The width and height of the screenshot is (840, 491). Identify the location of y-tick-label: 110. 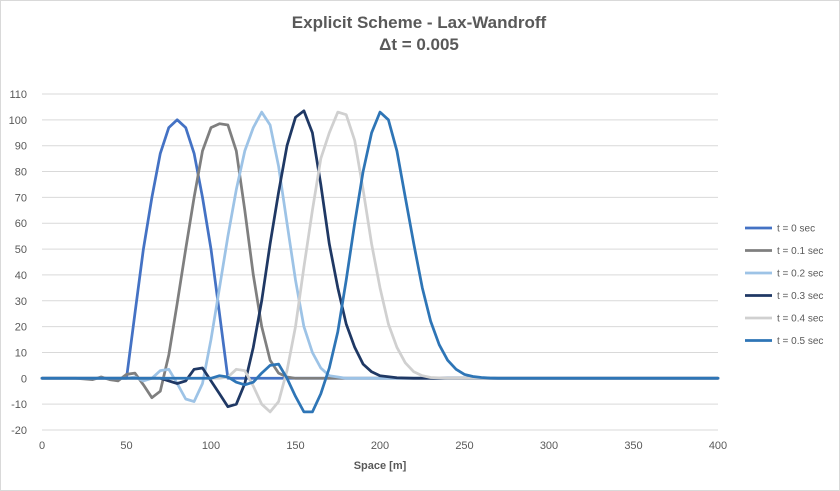
(18, 95).